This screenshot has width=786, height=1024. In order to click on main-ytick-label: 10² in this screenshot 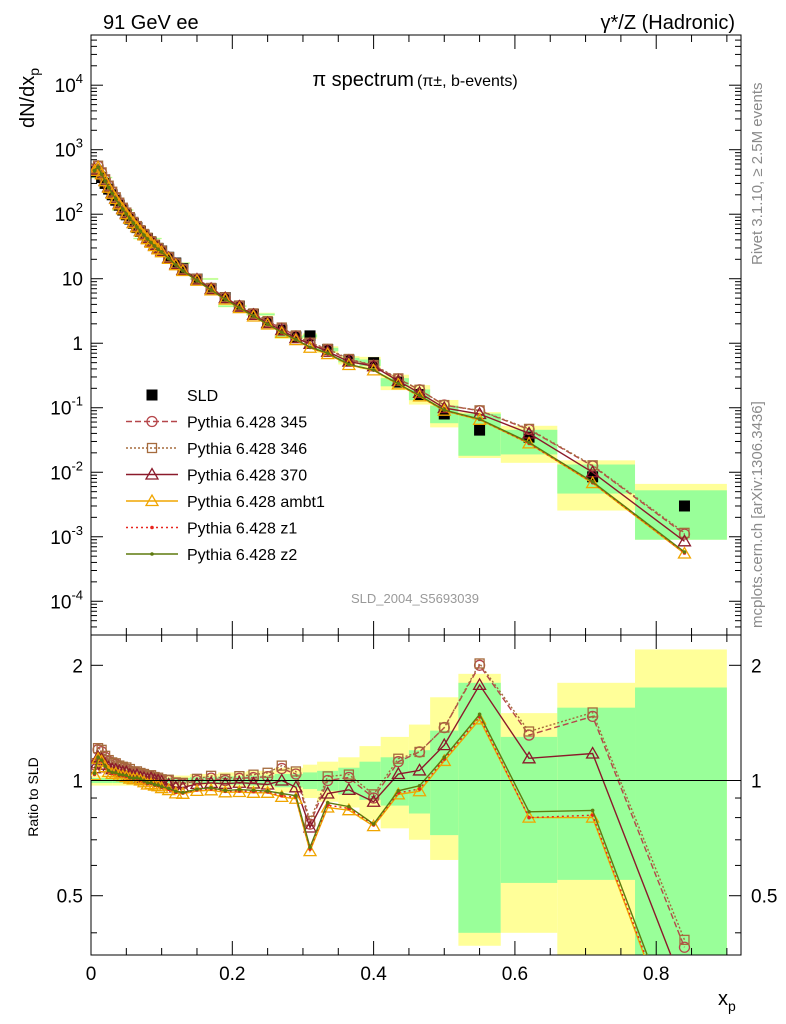, I will do `click(69, 213)`.